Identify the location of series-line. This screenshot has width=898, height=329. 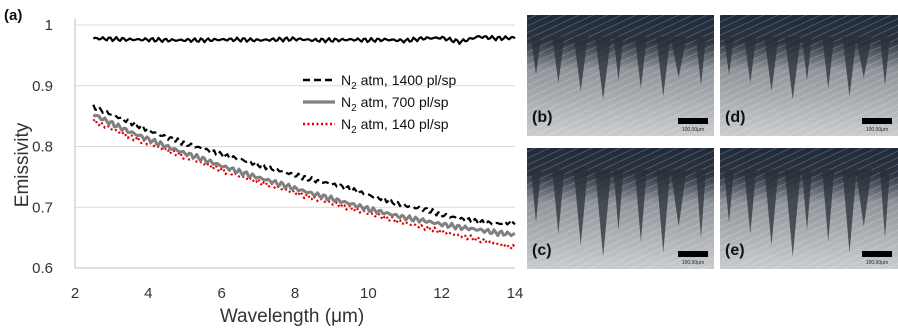
(304, 40).